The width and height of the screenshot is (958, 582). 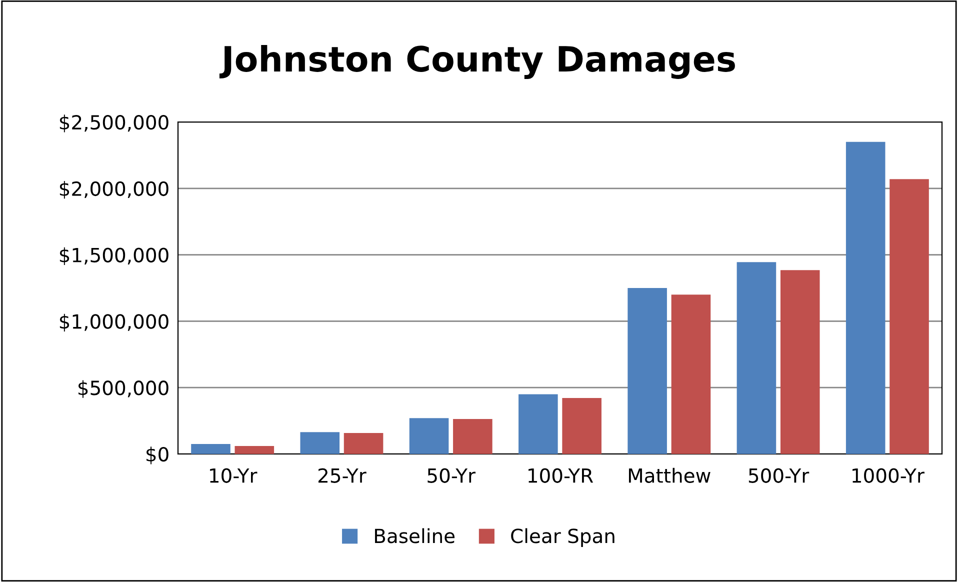 I want to click on x-tick-label: Matthew, so click(x=669, y=475).